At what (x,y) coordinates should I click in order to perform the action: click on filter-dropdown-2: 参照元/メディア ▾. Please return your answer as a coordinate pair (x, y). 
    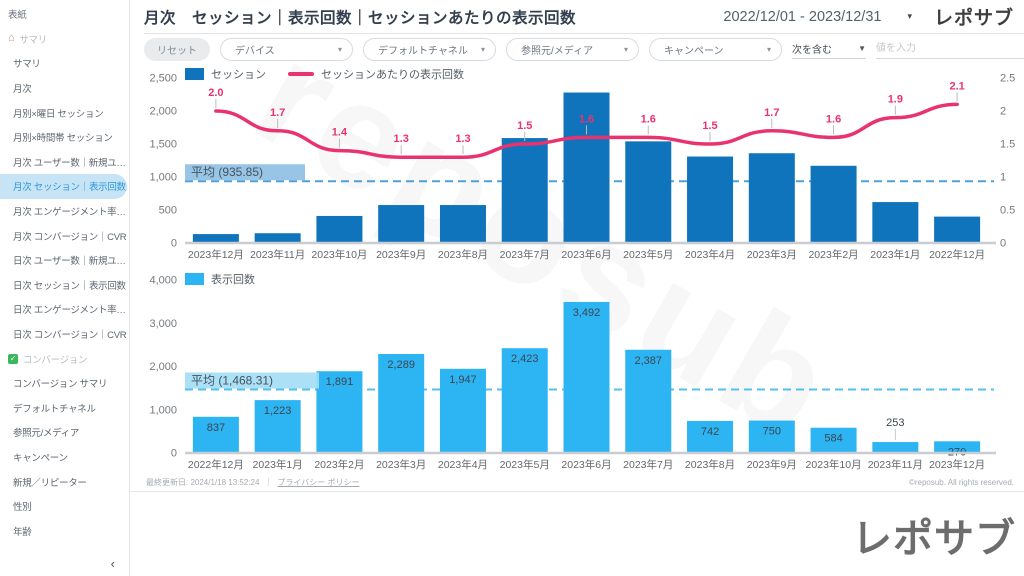
    Looking at the image, I should click on (572, 49).